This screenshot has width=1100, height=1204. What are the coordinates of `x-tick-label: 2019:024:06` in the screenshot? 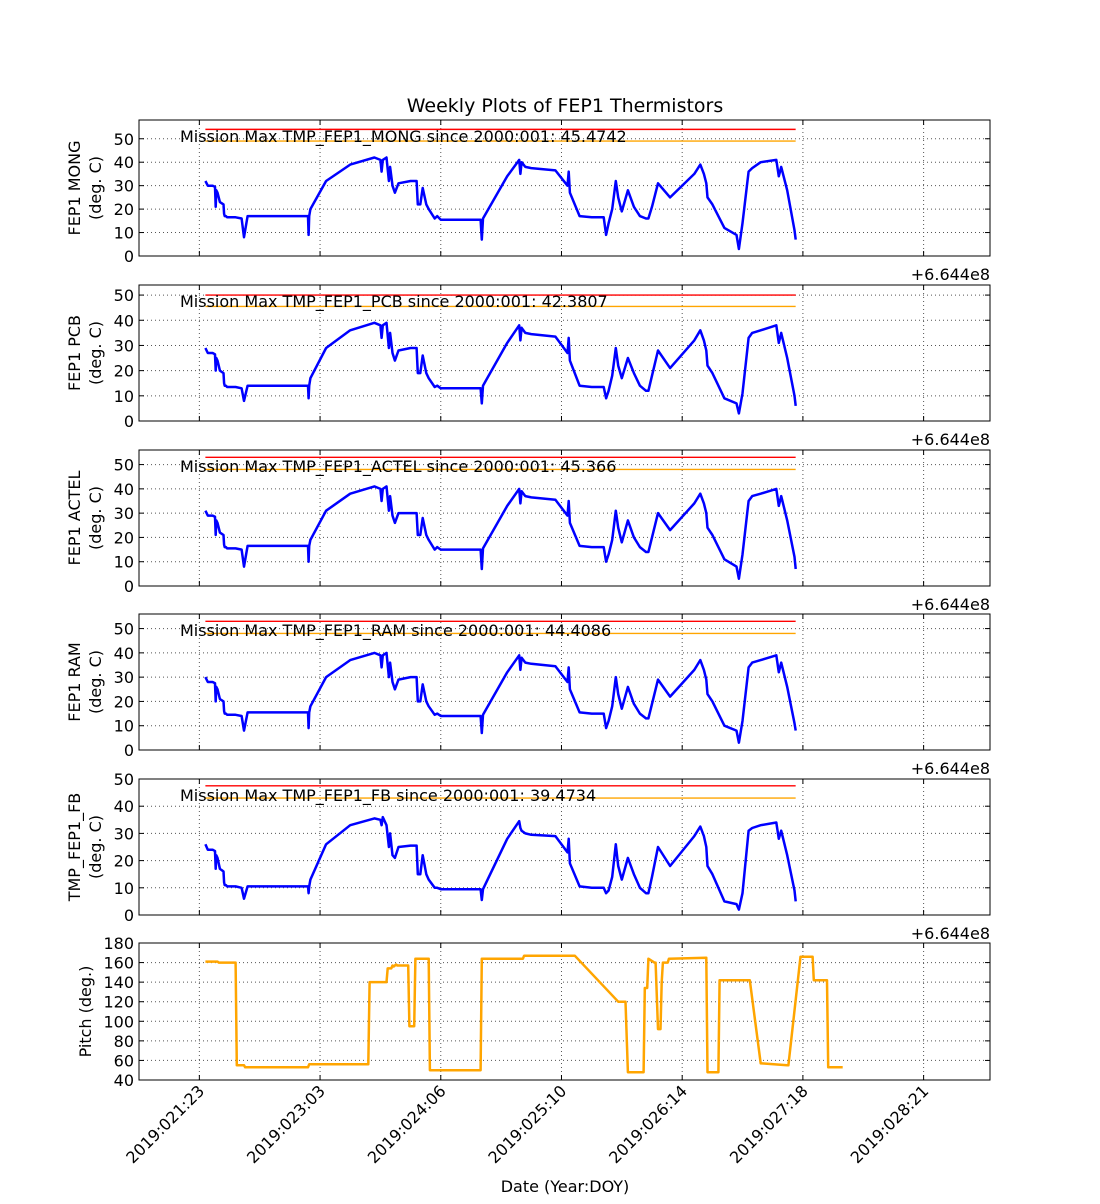 It's located at (407, 1124).